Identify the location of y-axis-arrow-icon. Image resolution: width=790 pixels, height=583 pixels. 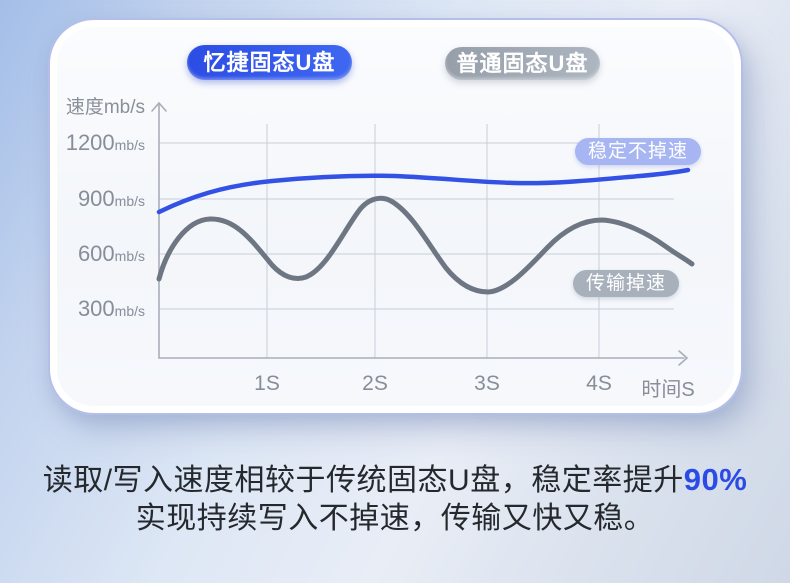
(159, 106).